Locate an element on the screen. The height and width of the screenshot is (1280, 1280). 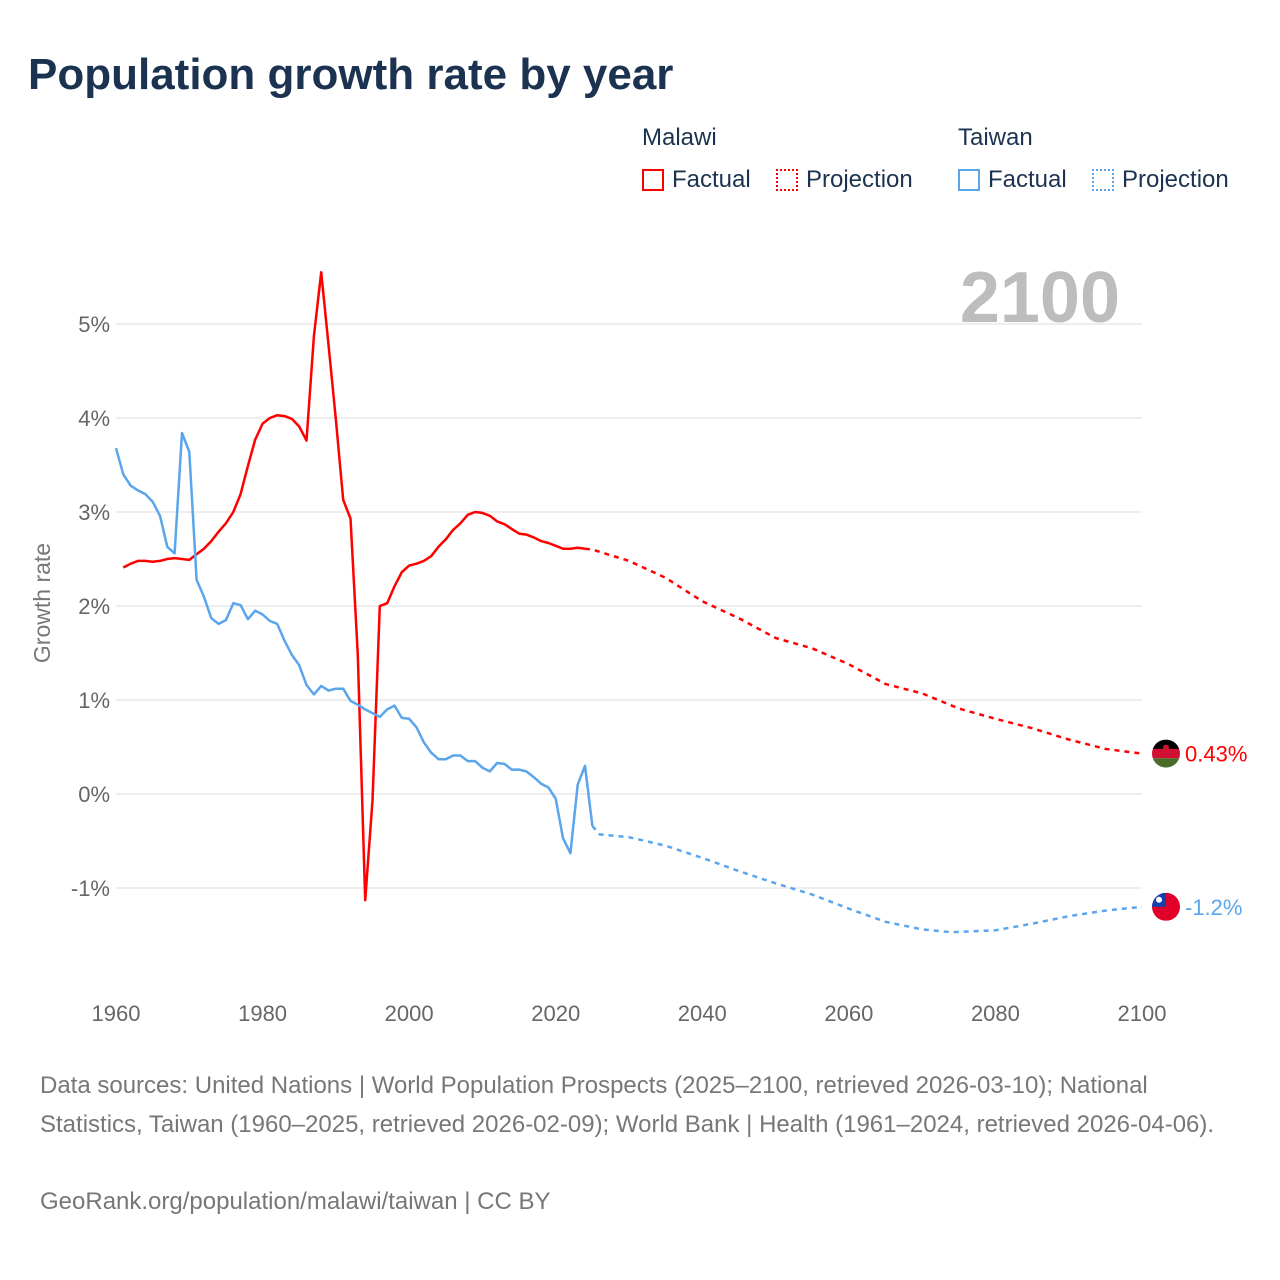
x-tick-label: 2100 is located at coordinates (1142, 1013).